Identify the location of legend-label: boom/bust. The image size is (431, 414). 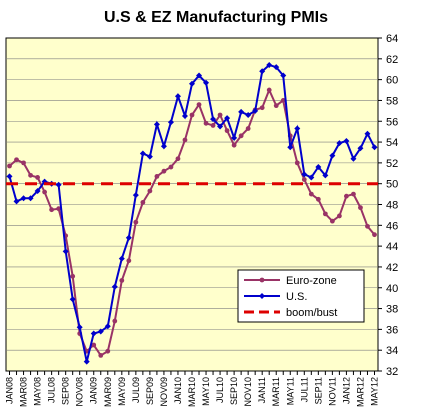
(311, 313).